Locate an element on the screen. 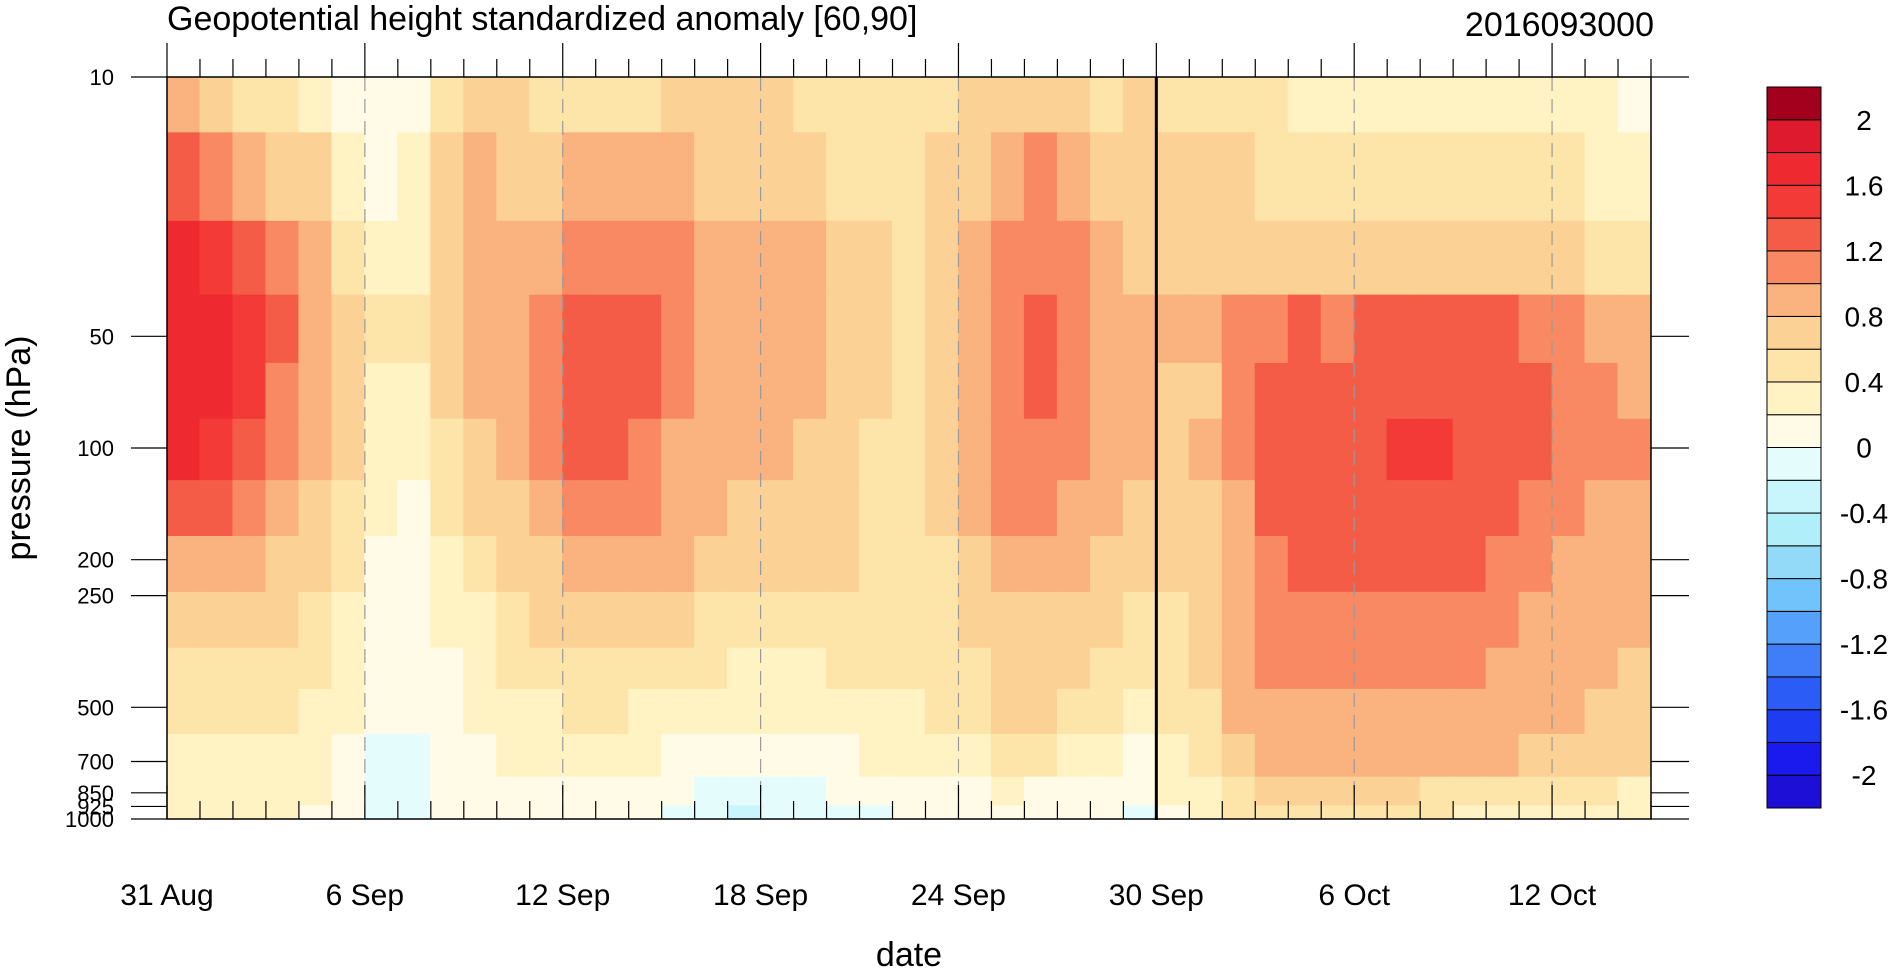 The width and height of the screenshot is (1889, 974). colorbar-label: -0.8 is located at coordinates (1864, 579).